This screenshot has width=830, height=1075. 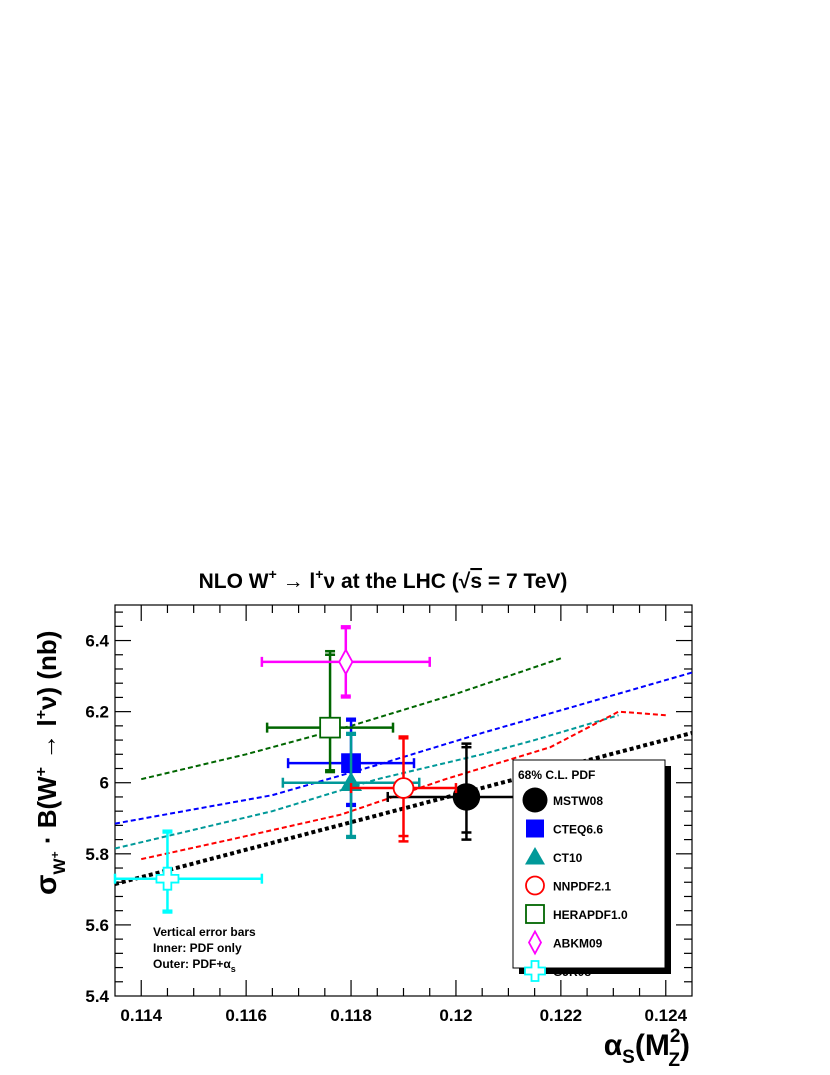 What do you see at coordinates (383, 579) in the screenshot?
I see `chart-title: NLO W+ → l+ν at the LHC (√s = 7 TeV)` at bounding box center [383, 579].